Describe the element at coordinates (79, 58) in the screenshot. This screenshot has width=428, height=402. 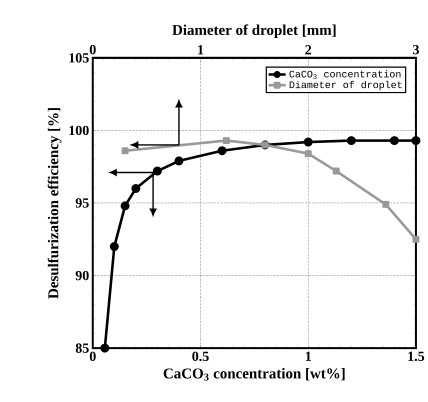
I see `y-tick-label: 105` at that location.